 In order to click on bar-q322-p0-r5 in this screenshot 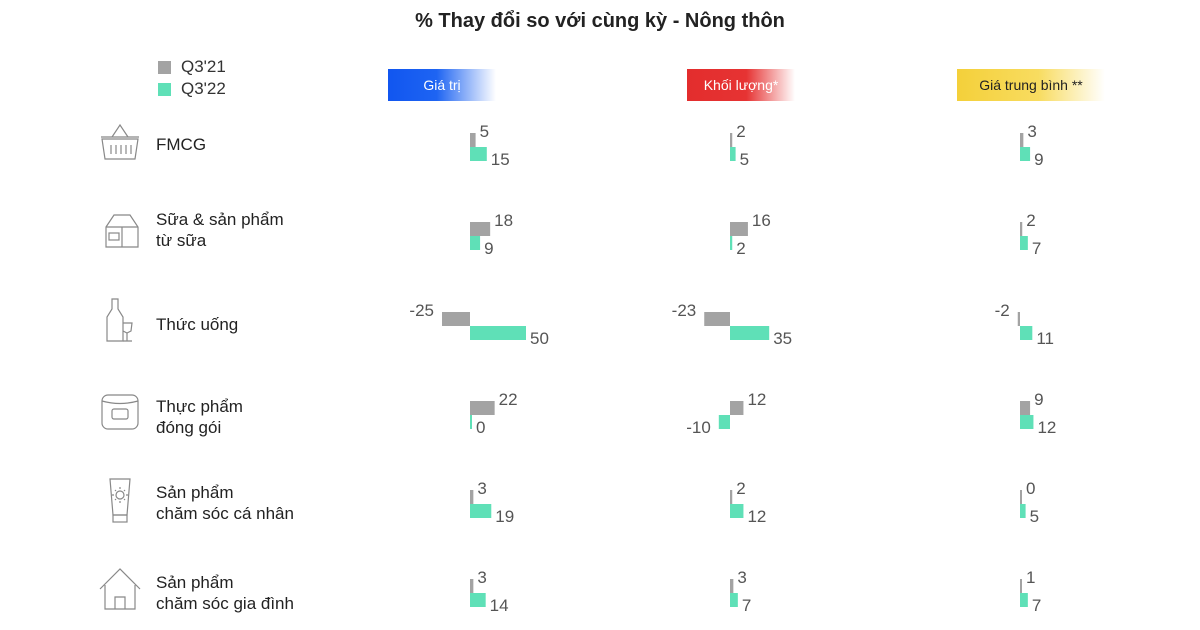, I will do `click(478, 600)`.